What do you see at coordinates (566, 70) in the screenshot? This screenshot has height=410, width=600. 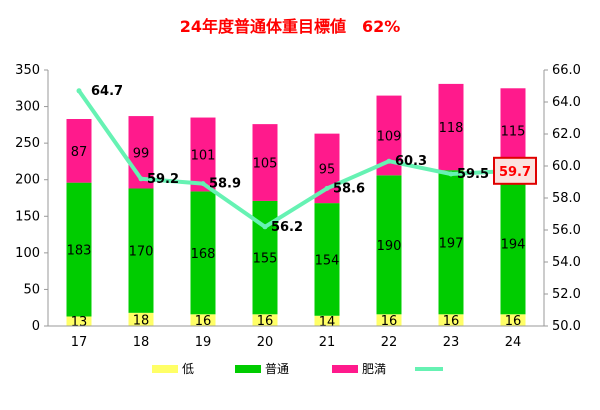 I see `right-tick-label: 66.0` at bounding box center [566, 70].